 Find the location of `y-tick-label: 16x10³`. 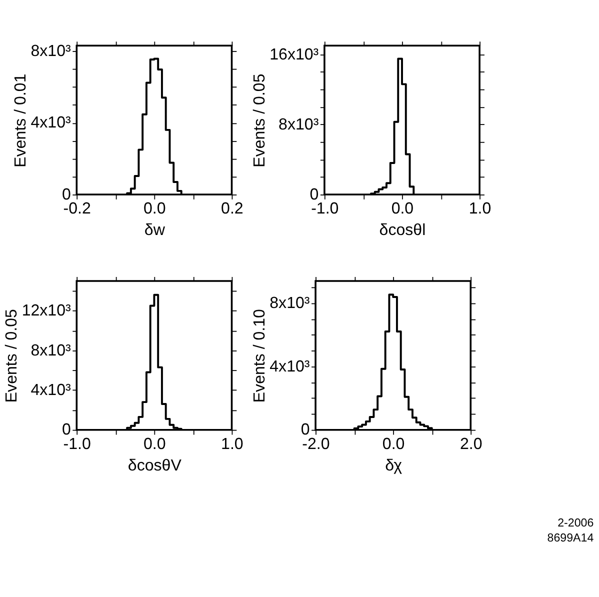

y-tick-label: 16x10³ is located at coordinates (295, 54).